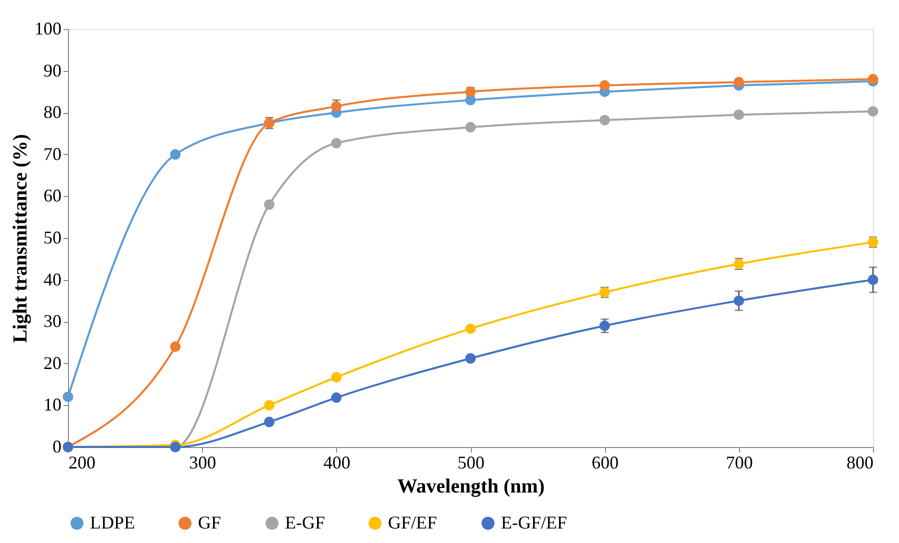 This screenshot has width=899, height=543. What do you see at coordinates (53, 238) in the screenshot?
I see `y-tick-label: 50` at bounding box center [53, 238].